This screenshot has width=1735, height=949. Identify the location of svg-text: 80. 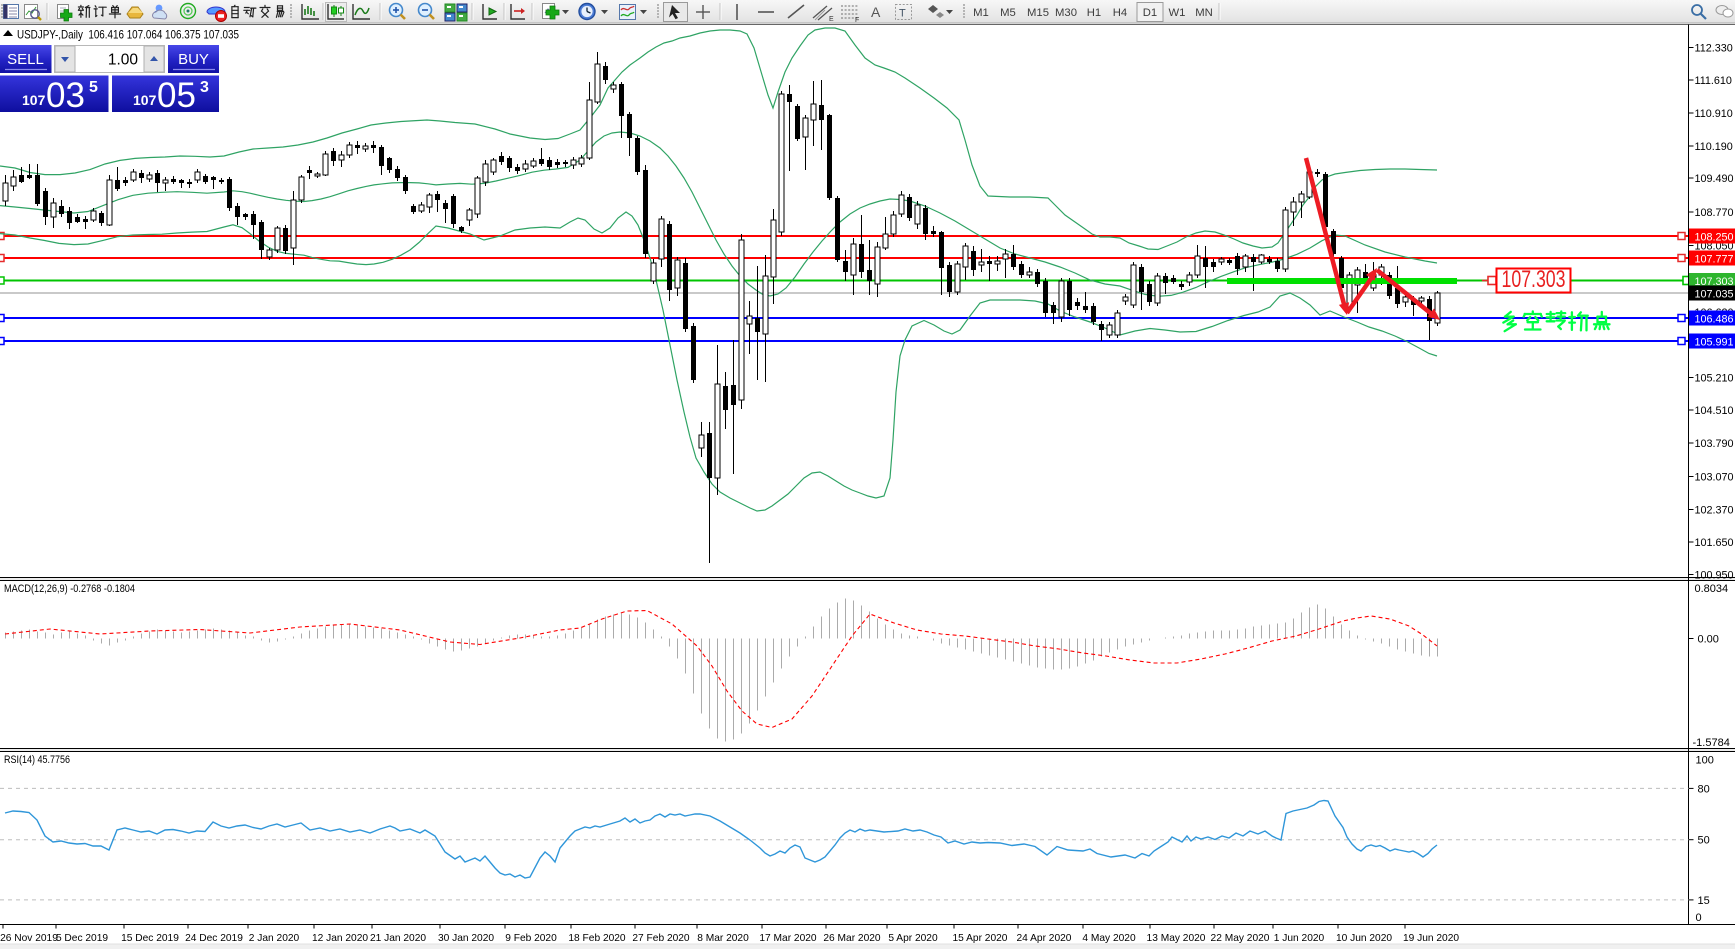
(1704, 789).